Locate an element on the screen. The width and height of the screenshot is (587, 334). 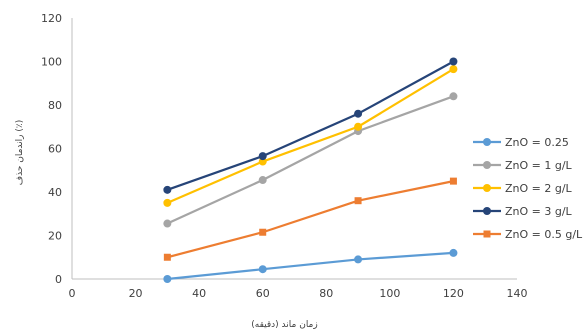
legend-item: ZnO = 3 g/L is located at coordinates (523, 211).